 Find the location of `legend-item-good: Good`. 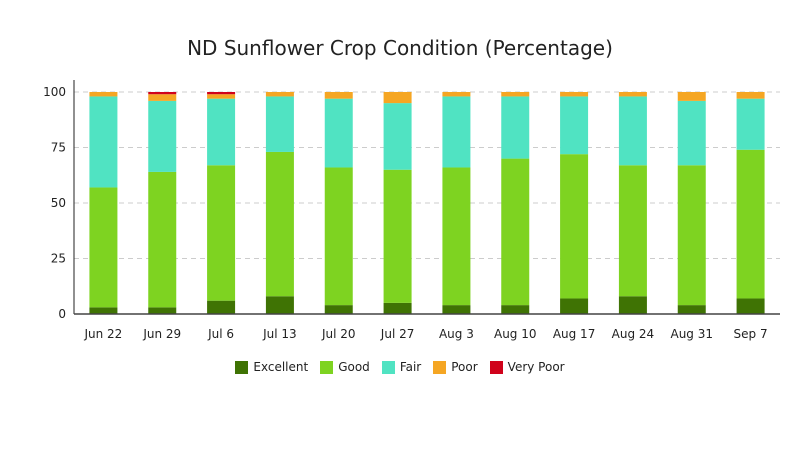

legend-item-good: Good is located at coordinates (345, 367).